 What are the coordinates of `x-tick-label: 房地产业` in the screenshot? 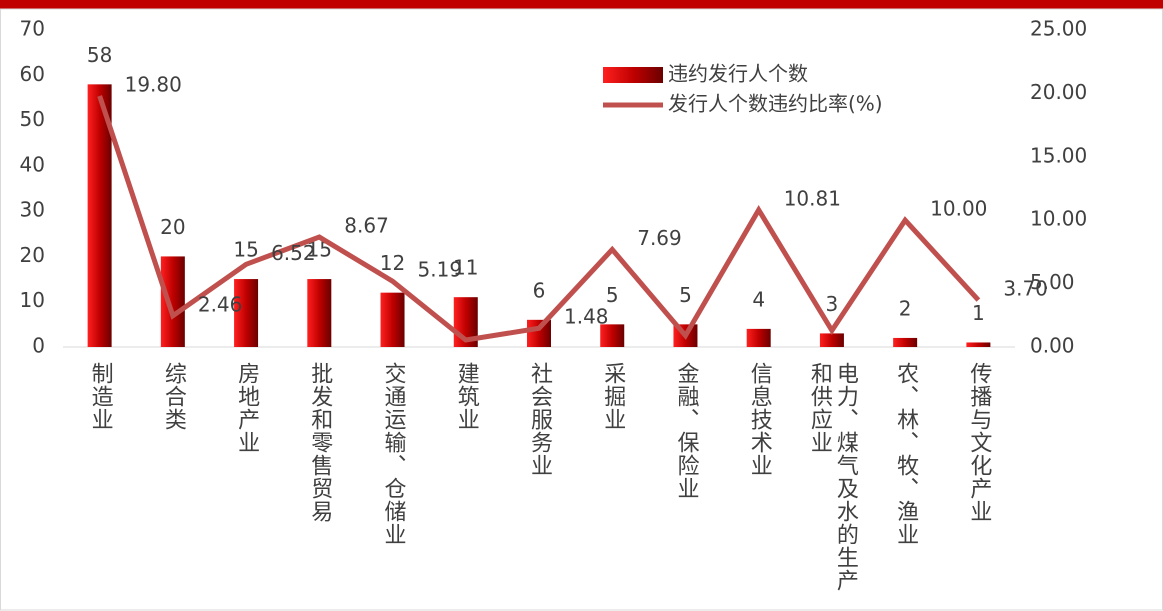 It's located at (247, 408).